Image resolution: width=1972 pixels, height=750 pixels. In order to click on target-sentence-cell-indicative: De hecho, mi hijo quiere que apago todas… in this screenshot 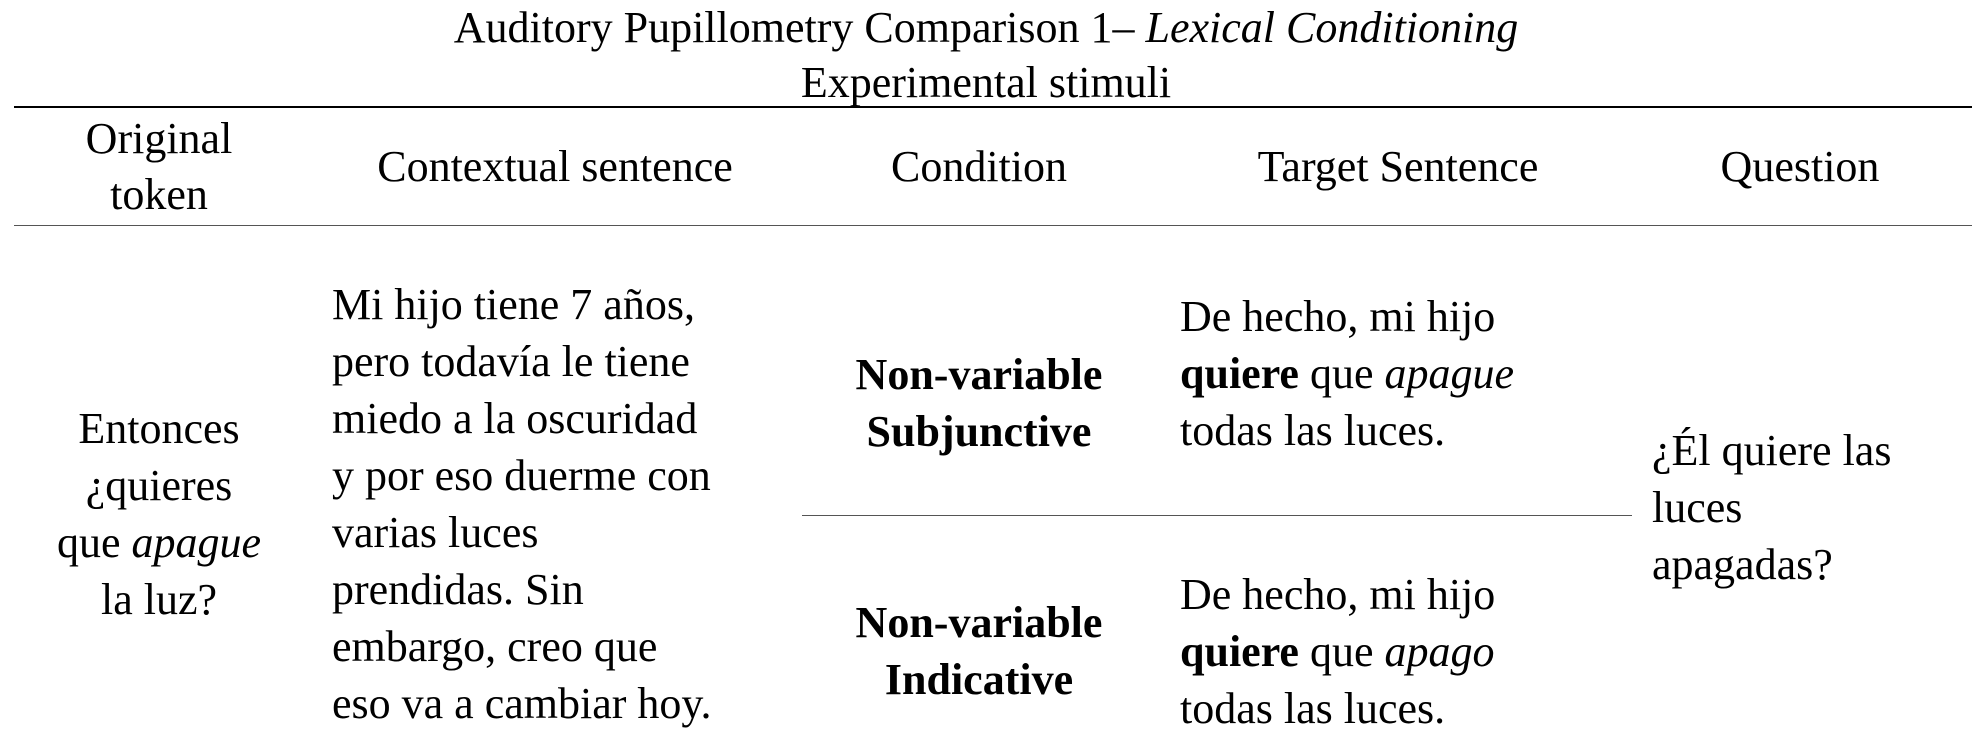, I will do `click(1410, 651)`.